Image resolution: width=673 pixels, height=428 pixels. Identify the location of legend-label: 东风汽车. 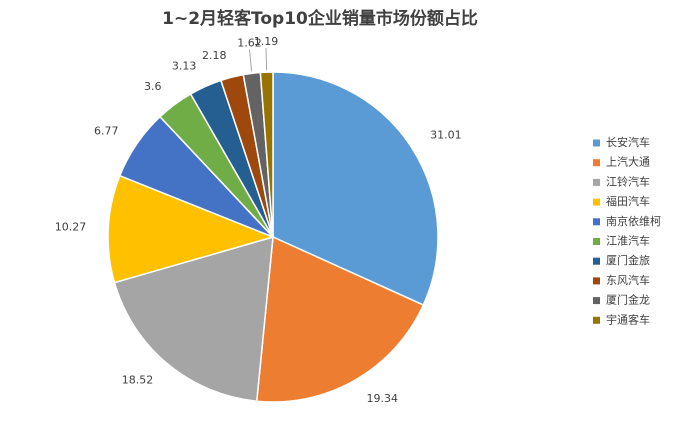
(628, 280).